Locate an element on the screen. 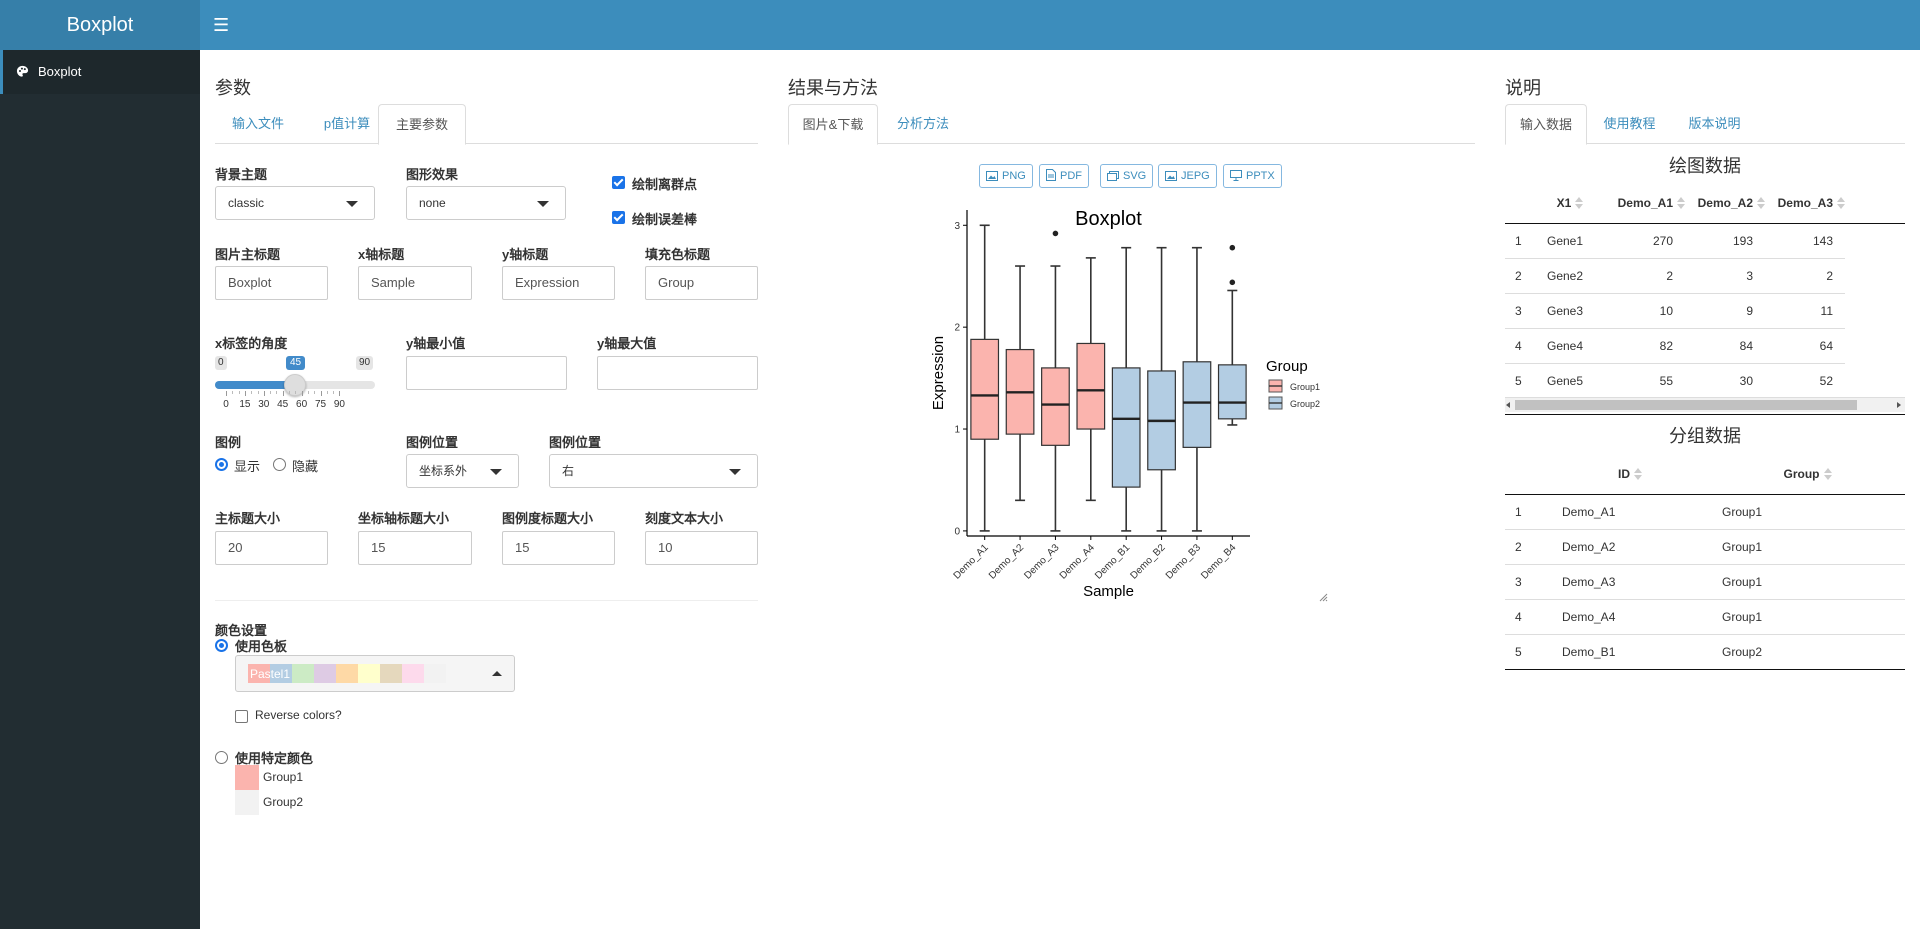 This screenshot has height=929, width=1920. download-svg-button: SVG is located at coordinates (1127, 176).